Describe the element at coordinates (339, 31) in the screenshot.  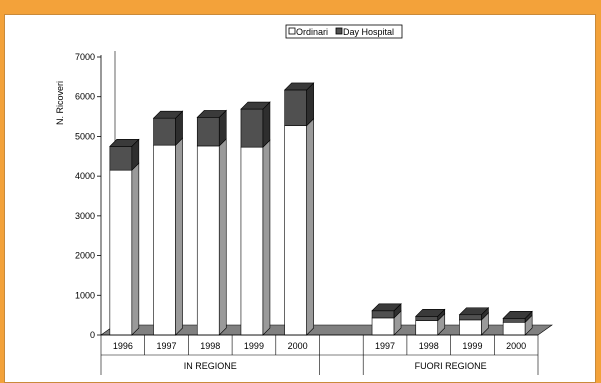
I see `legend-swatch-day-hospital` at that location.